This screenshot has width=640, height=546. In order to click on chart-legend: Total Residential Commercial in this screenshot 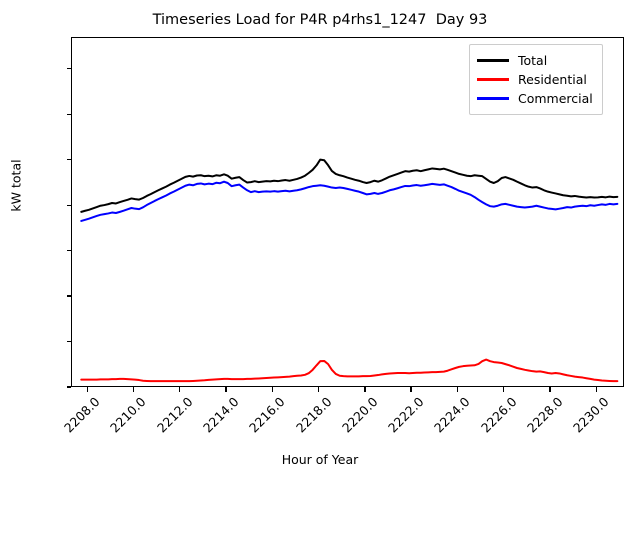, I will do `click(536, 79)`.